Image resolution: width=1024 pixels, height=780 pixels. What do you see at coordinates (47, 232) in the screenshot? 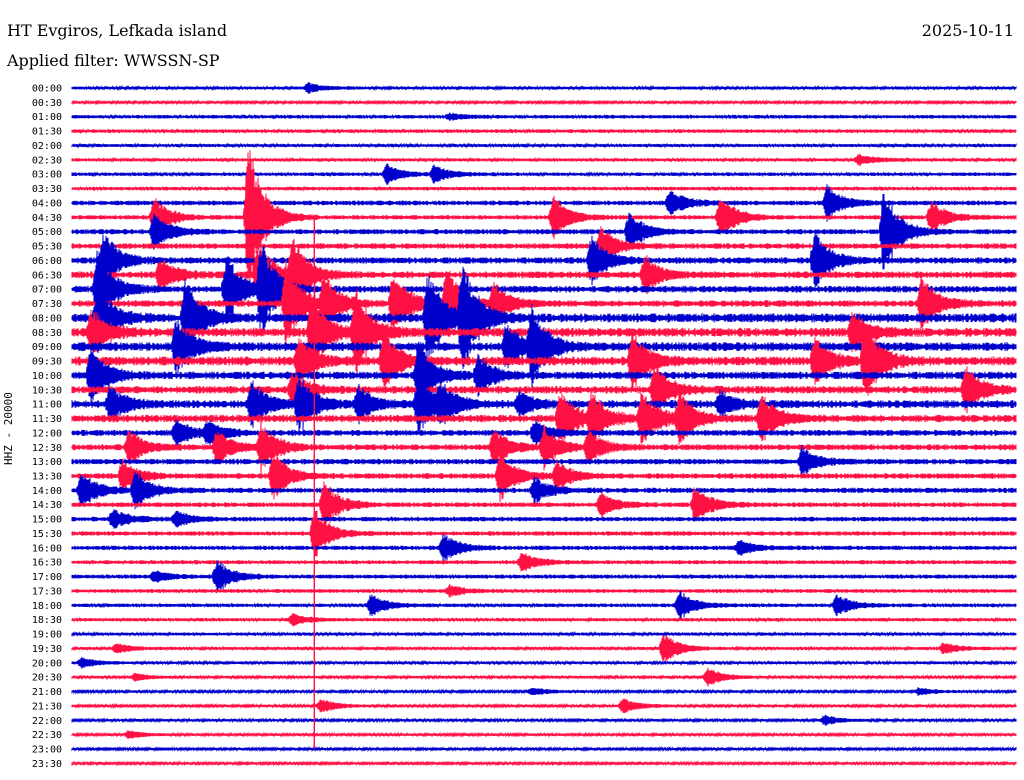
I see `time-tick-label: 05:00` at bounding box center [47, 232].